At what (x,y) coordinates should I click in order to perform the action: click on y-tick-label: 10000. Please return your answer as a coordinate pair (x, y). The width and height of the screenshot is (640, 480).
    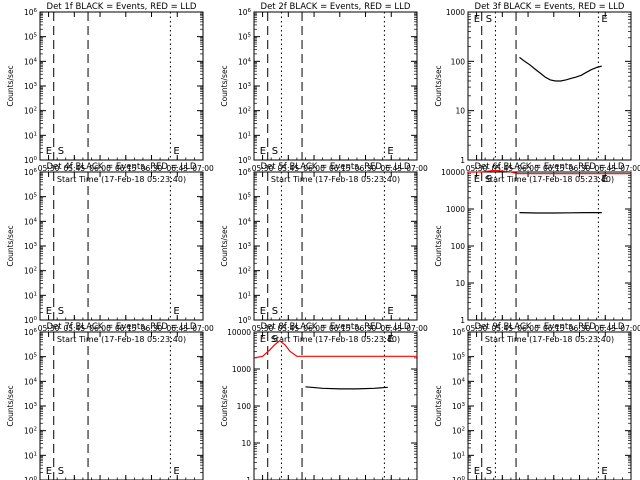
    Looking at the image, I should click on (239, 332).